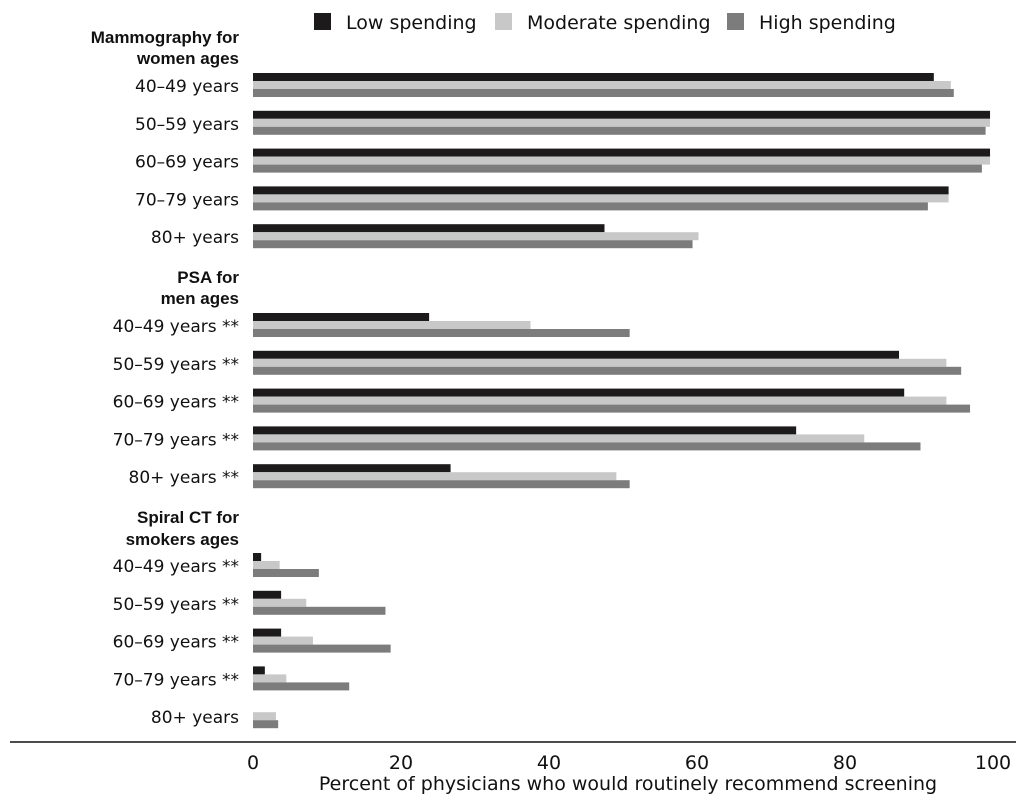  What do you see at coordinates (629, 763) in the screenshot?
I see `x-axis-ticks: 0 20 40 60 80 100` at bounding box center [629, 763].